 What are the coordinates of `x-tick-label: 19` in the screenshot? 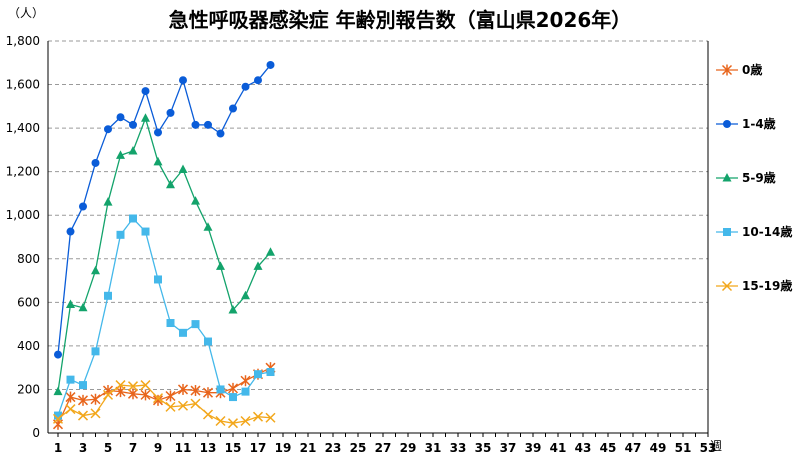 It's located at (283, 448).